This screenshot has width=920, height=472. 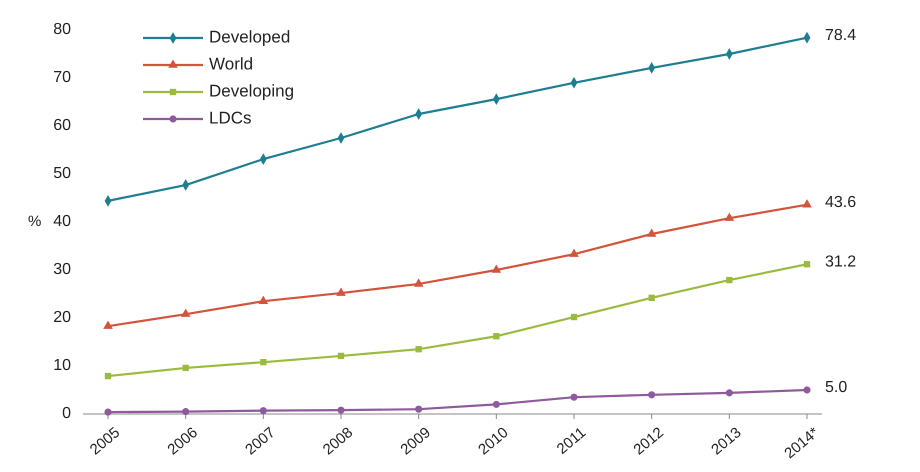 What do you see at coordinates (62, 125) in the screenshot?
I see `y-tick-label: 60` at bounding box center [62, 125].